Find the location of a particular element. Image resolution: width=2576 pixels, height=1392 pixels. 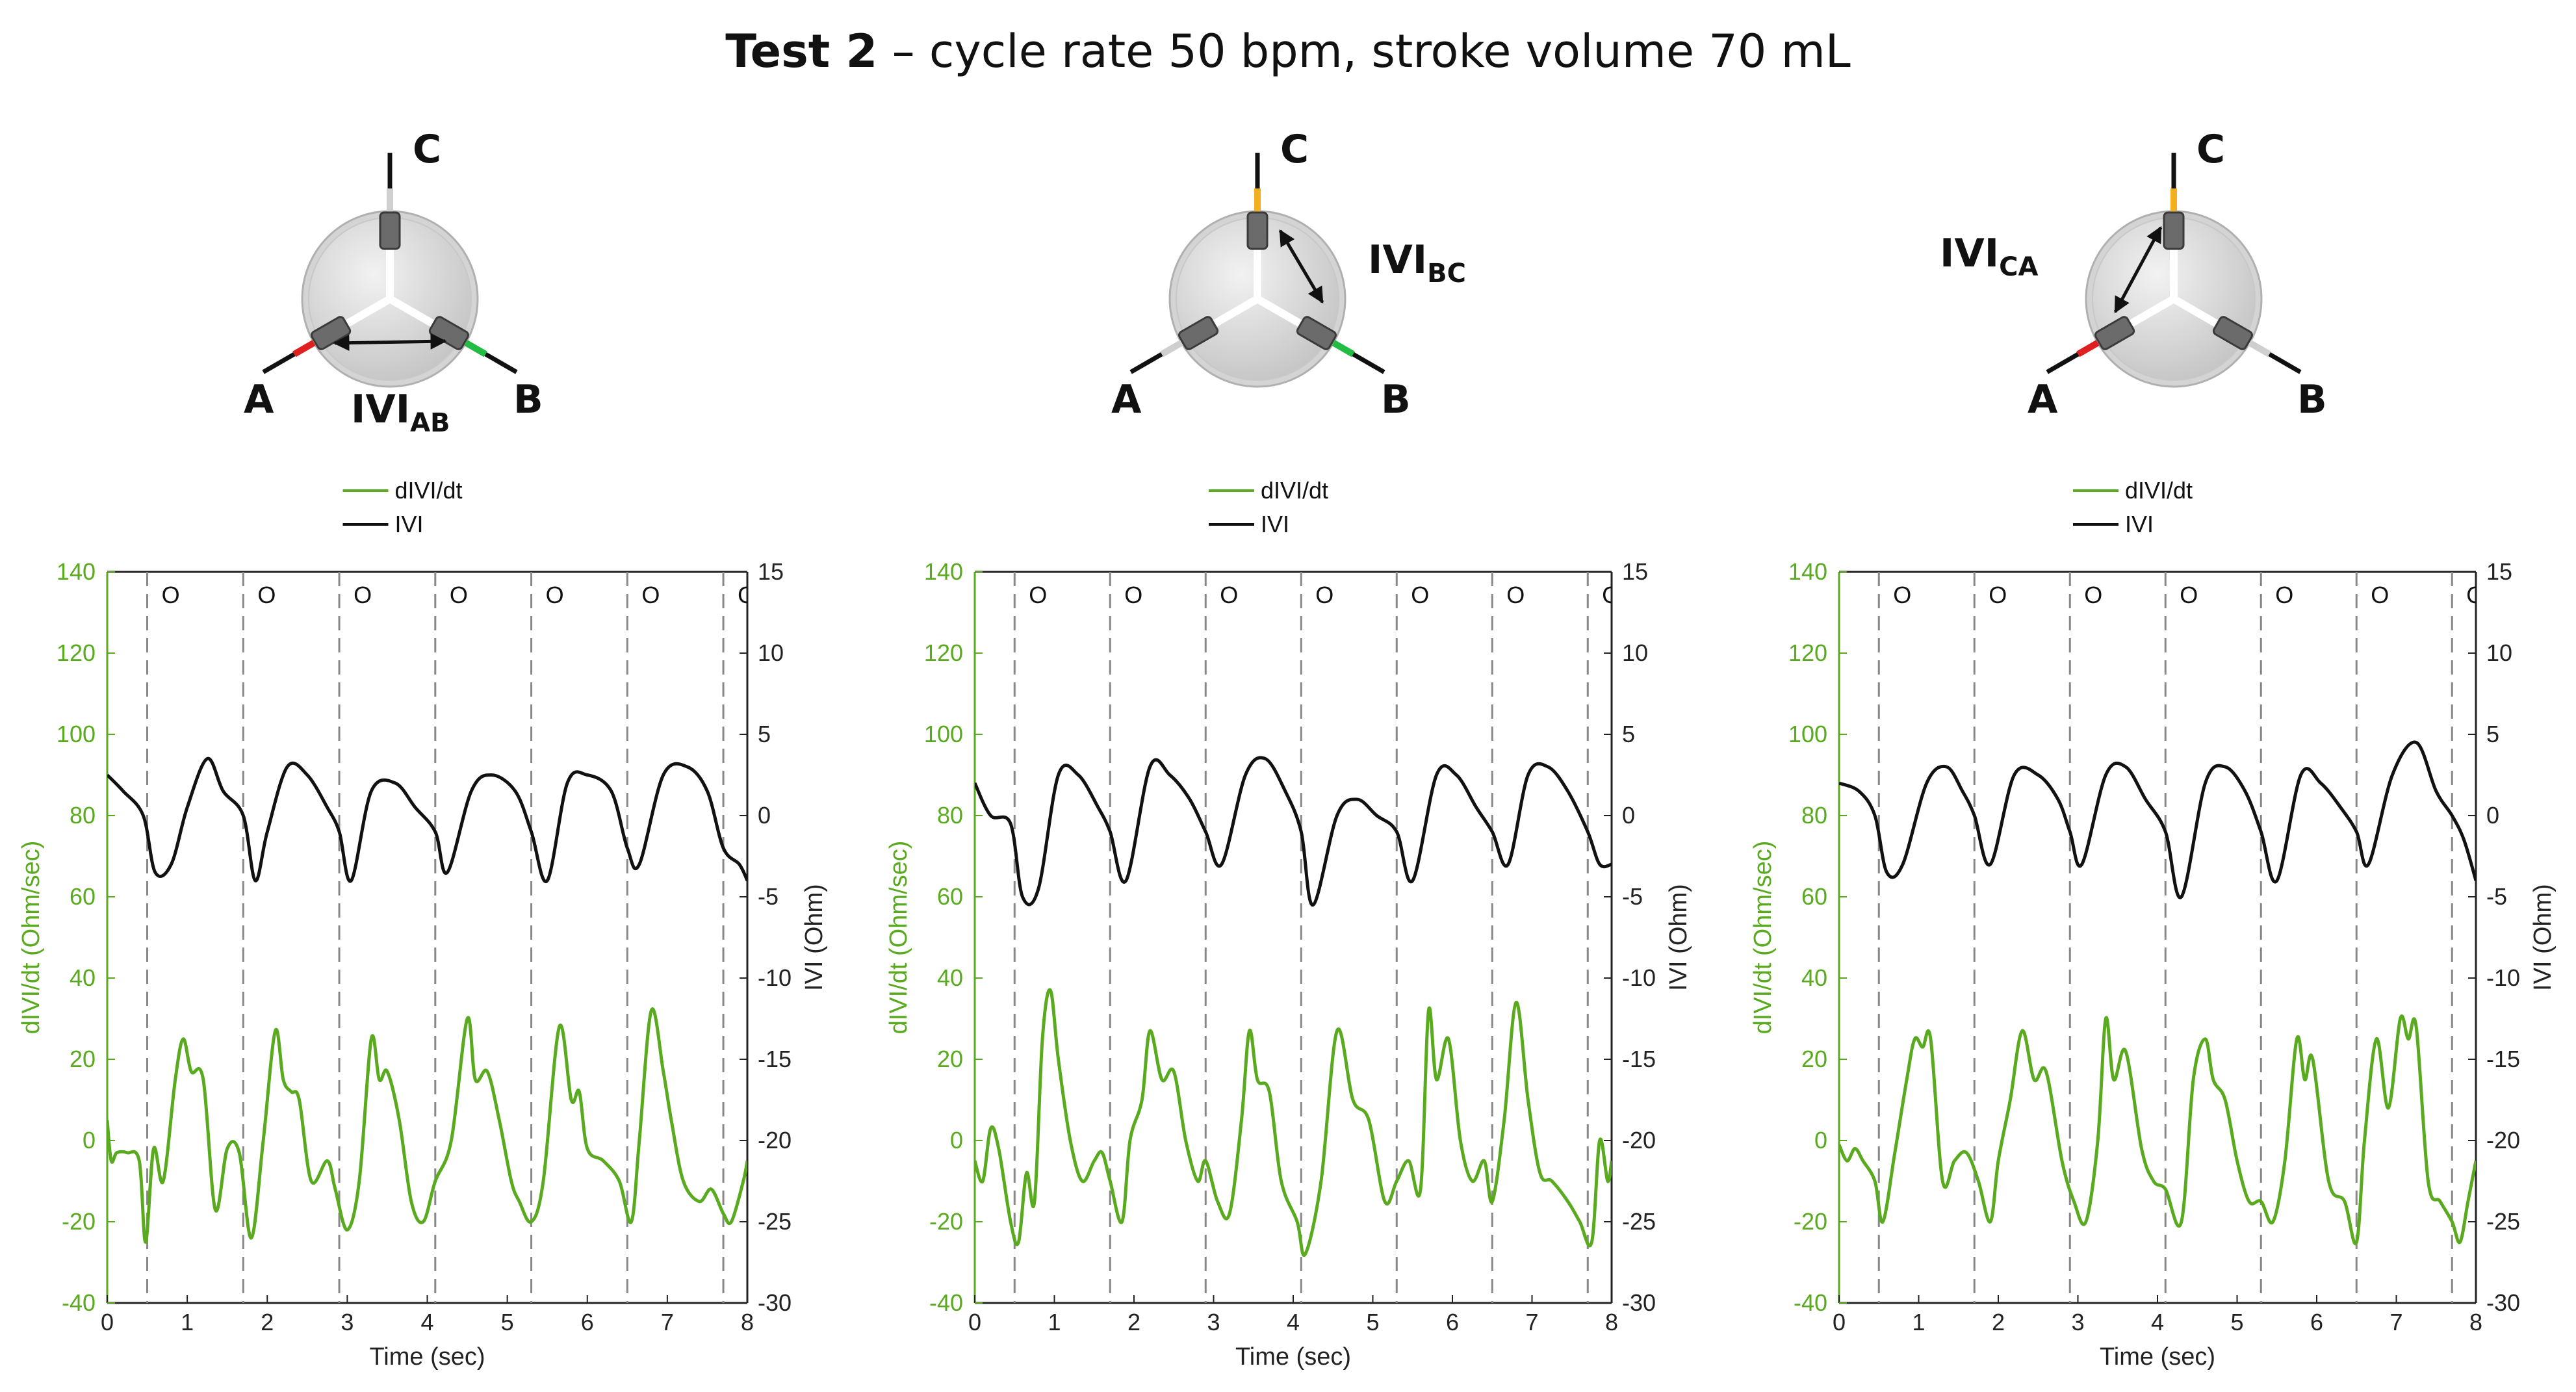

electrode-diagram-3: CA B IVICA is located at coordinates (2134, 274).